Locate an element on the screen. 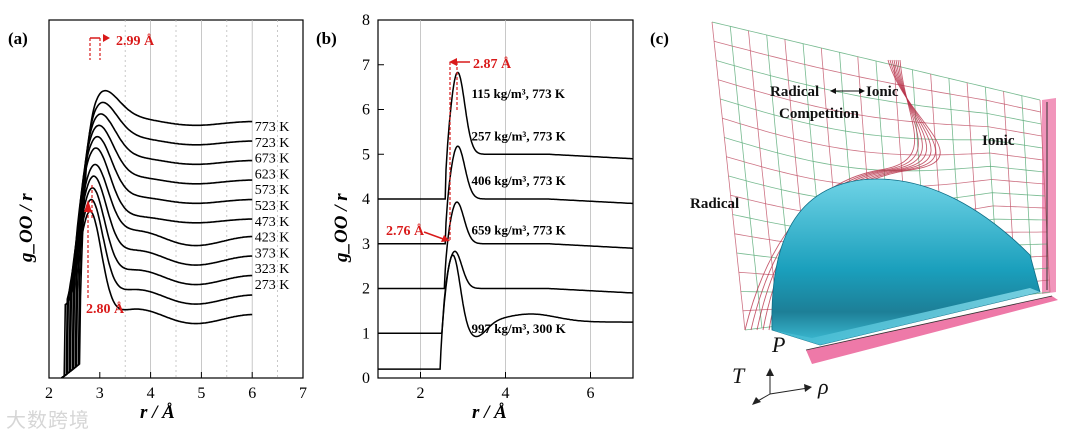 The height and width of the screenshot is (439, 1080). panel-b-series-label-1: 257 kg/m³, 773 K is located at coordinates (519, 135).